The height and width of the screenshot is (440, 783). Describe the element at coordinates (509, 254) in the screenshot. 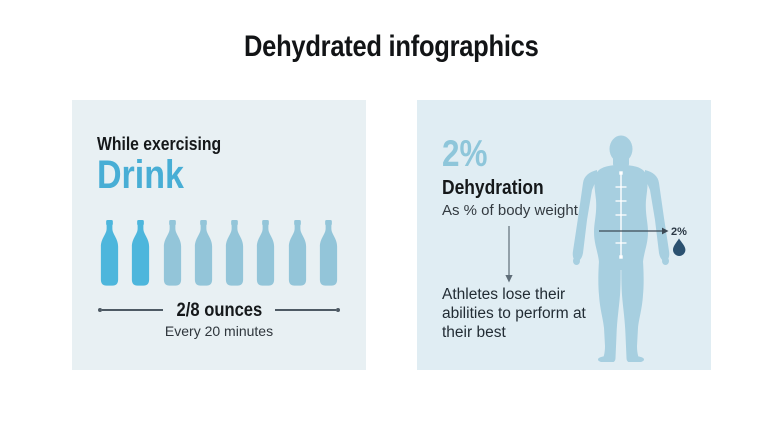

I see `down-arrow-icon` at that location.